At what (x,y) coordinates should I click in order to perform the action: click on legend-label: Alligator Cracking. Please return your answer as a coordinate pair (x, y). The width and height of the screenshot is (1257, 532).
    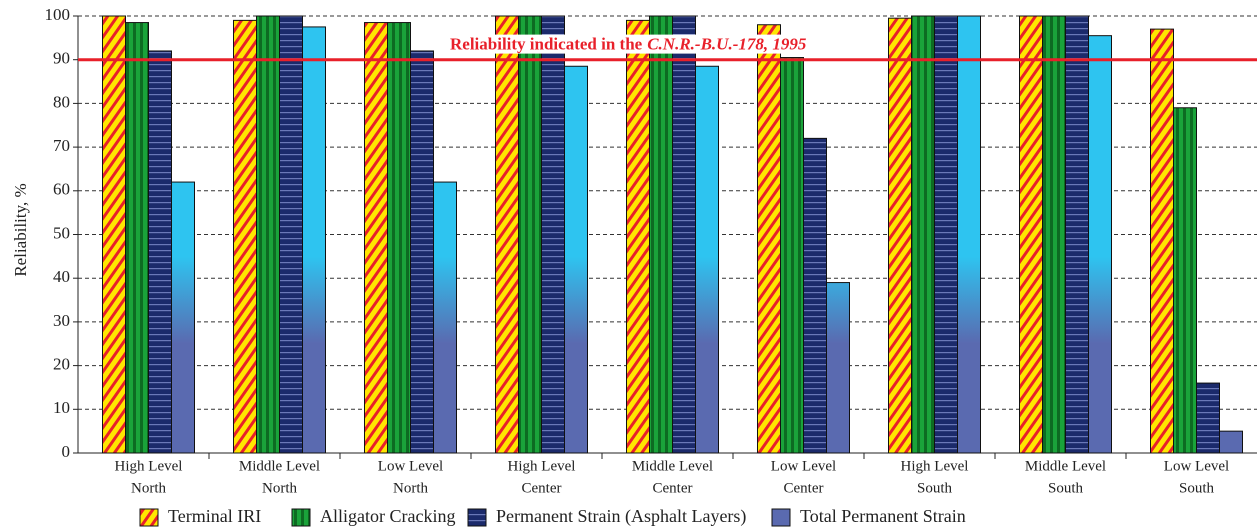
    Looking at the image, I should click on (387, 516).